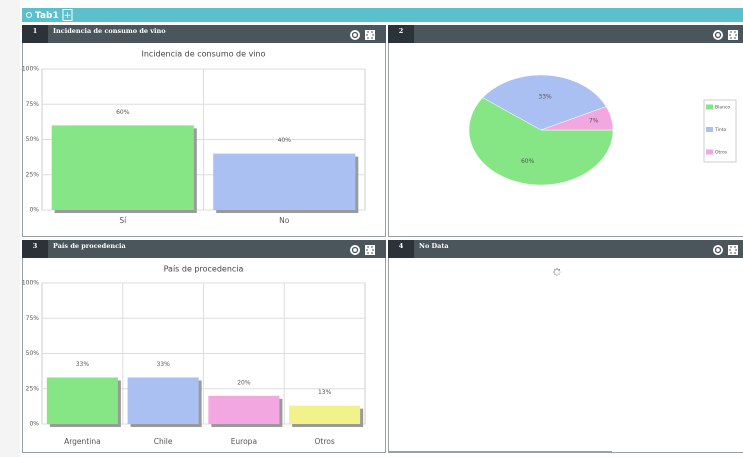  What do you see at coordinates (434, 246) in the screenshot?
I see `panel-title: No Data` at bounding box center [434, 246].